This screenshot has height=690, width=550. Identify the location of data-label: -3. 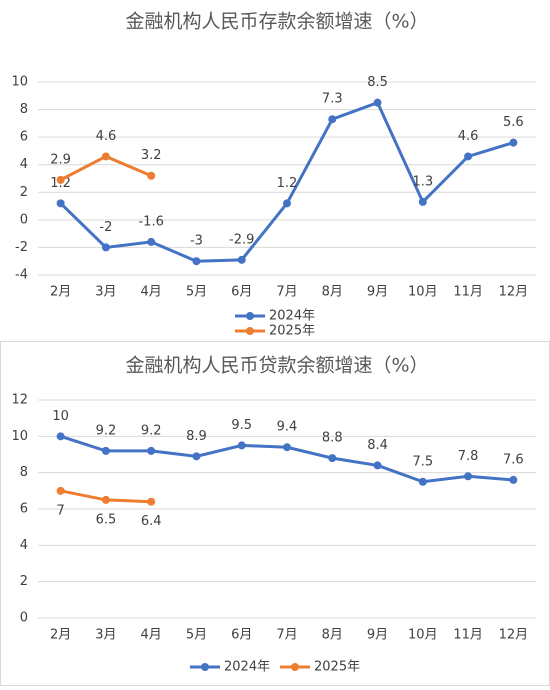
(196, 241).